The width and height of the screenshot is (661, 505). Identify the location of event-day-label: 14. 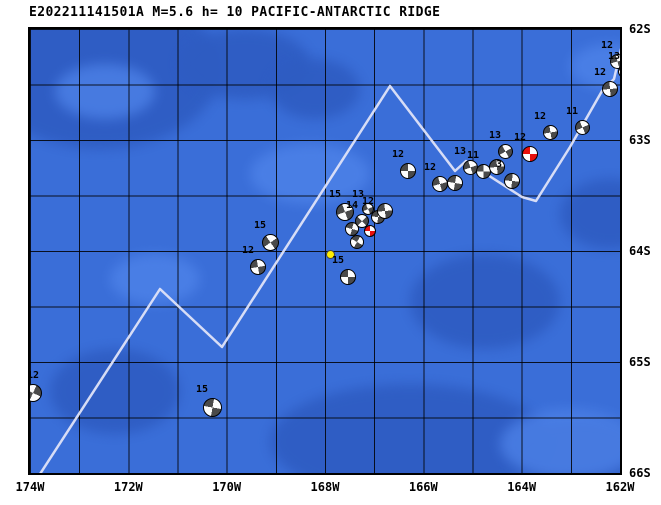
(352, 205).